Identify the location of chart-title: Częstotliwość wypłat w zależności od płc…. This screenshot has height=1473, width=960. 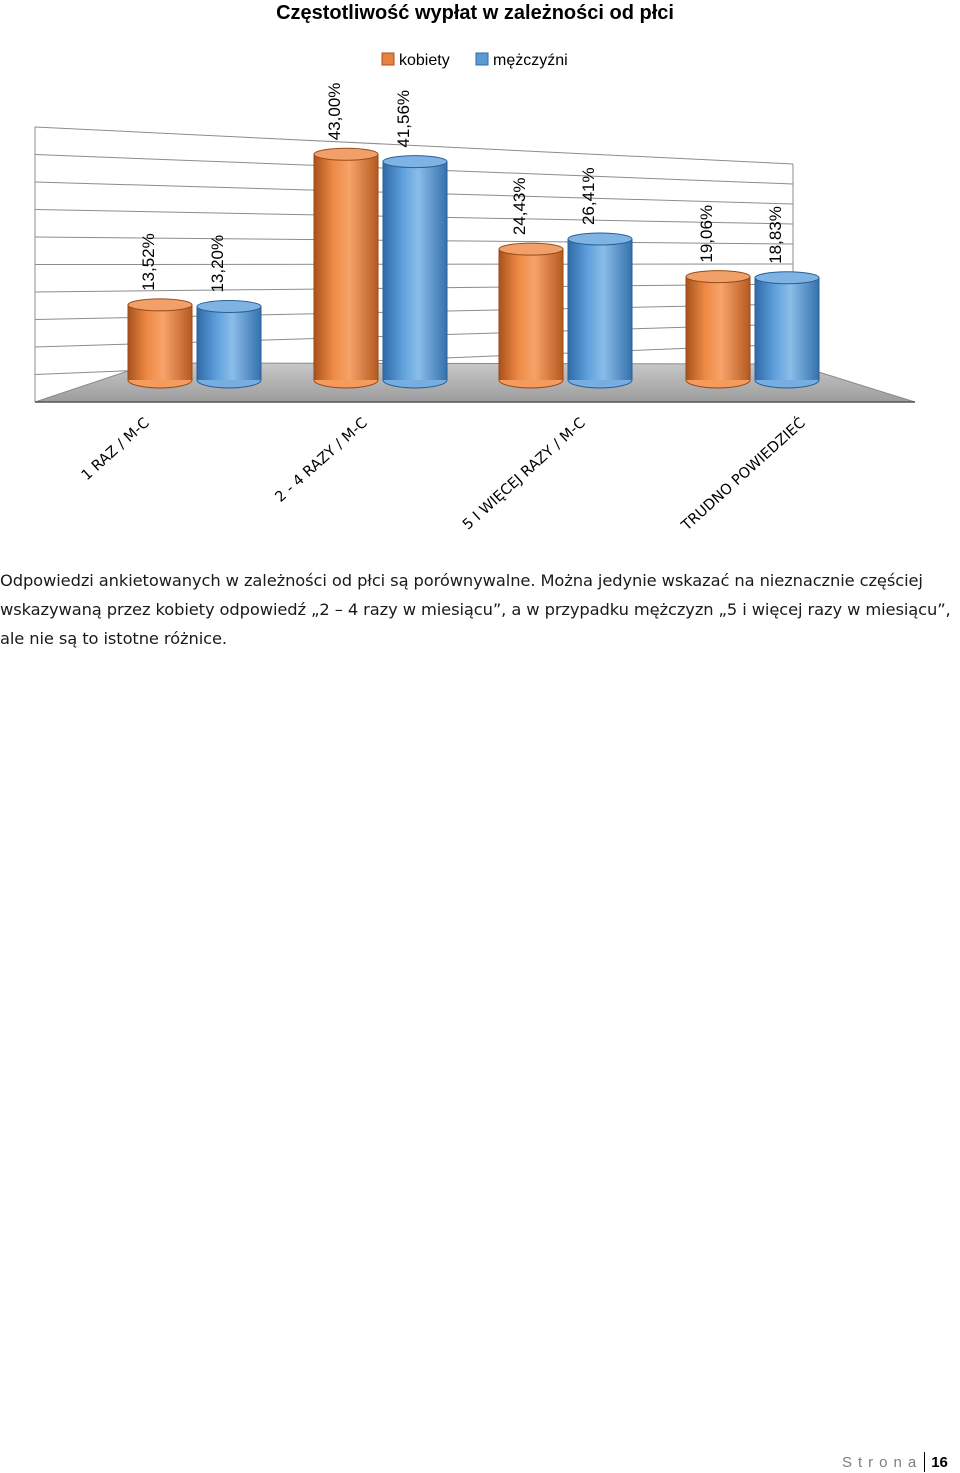
(475, 13).